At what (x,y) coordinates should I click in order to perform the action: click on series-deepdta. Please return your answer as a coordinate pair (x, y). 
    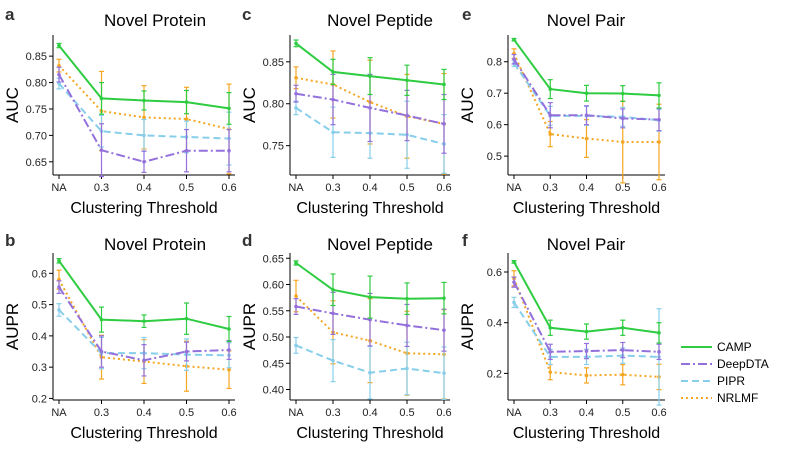
    Looking at the image, I should click on (144, 122).